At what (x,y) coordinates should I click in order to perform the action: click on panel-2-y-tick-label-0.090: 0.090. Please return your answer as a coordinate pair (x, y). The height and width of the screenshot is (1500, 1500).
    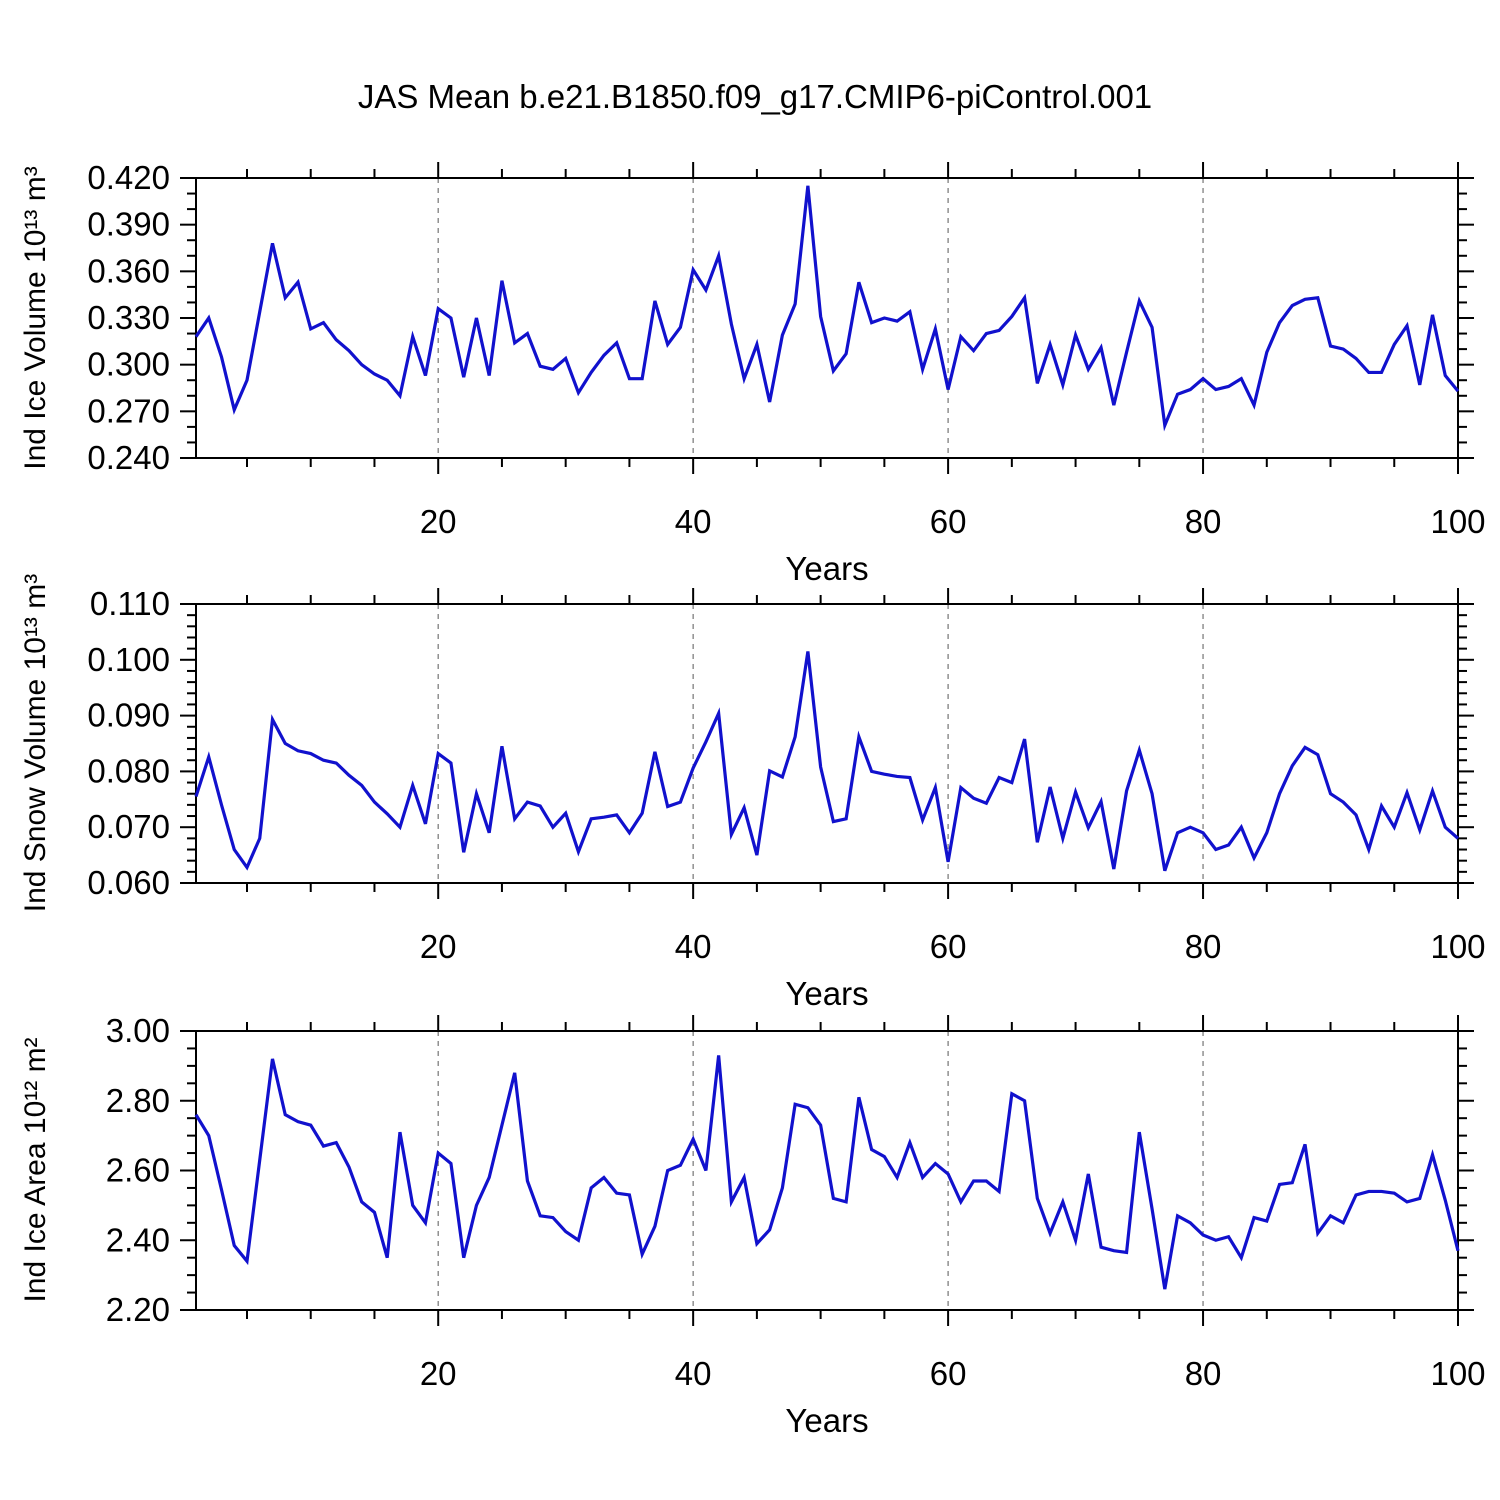
    Looking at the image, I should click on (128, 715).